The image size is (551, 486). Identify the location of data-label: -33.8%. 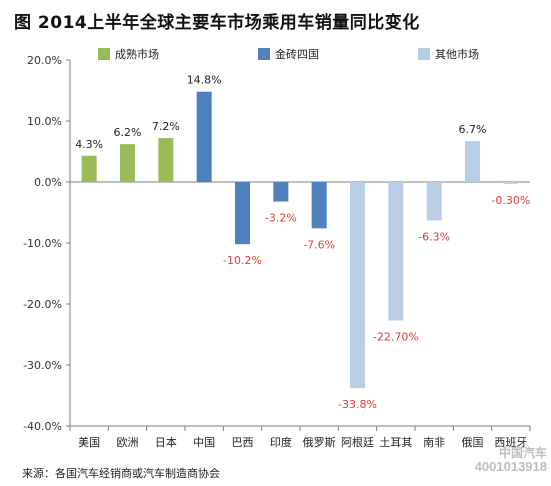
(357, 404).